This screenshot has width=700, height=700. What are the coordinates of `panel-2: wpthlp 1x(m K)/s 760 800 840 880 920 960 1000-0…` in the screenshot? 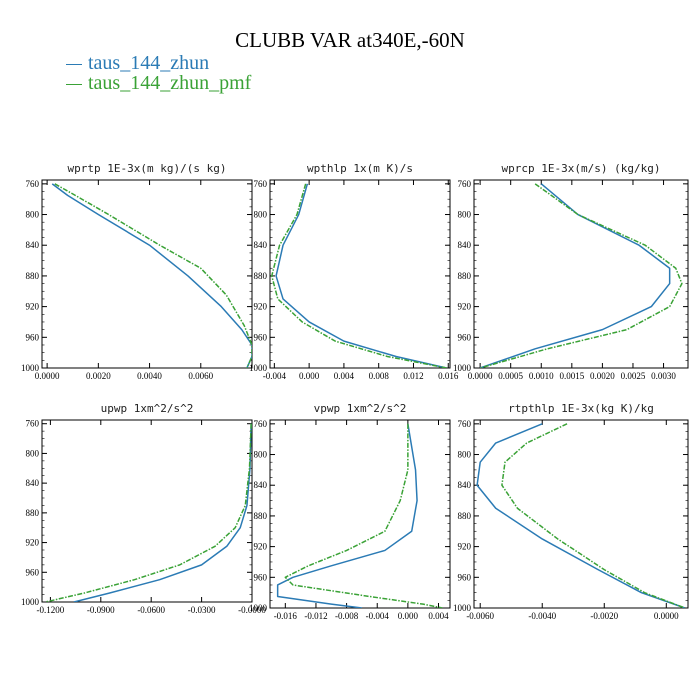 It's located at (354, 271).